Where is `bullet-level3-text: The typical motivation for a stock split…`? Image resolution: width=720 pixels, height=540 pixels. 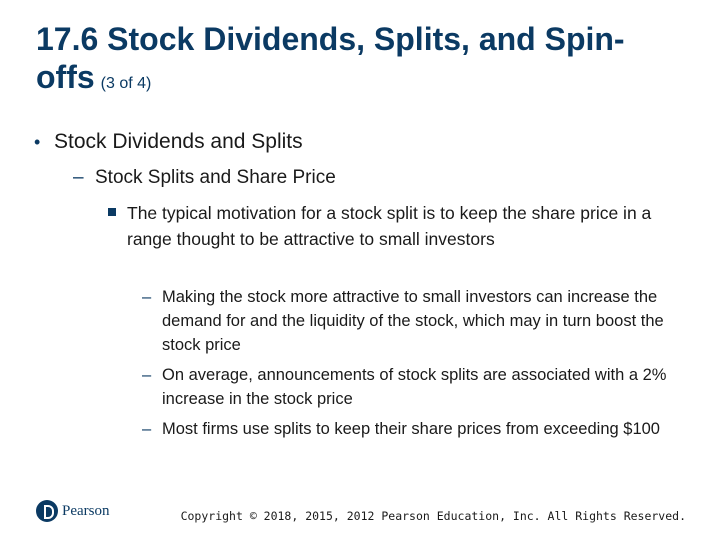 bullet-level3-text: The typical motivation for a stock split… is located at coordinates (389, 226).